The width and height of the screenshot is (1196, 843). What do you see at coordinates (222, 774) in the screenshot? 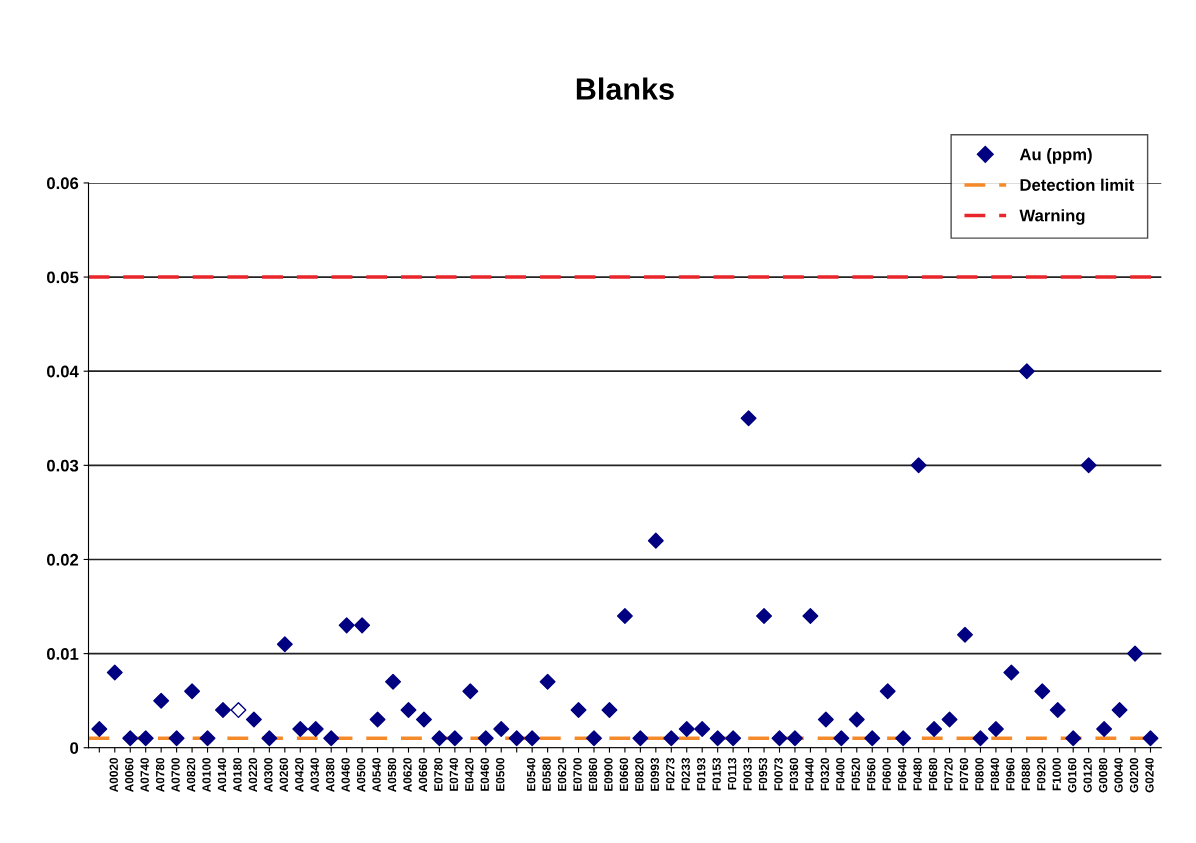
I see `x-tick-label: A0140` at bounding box center [222, 774].